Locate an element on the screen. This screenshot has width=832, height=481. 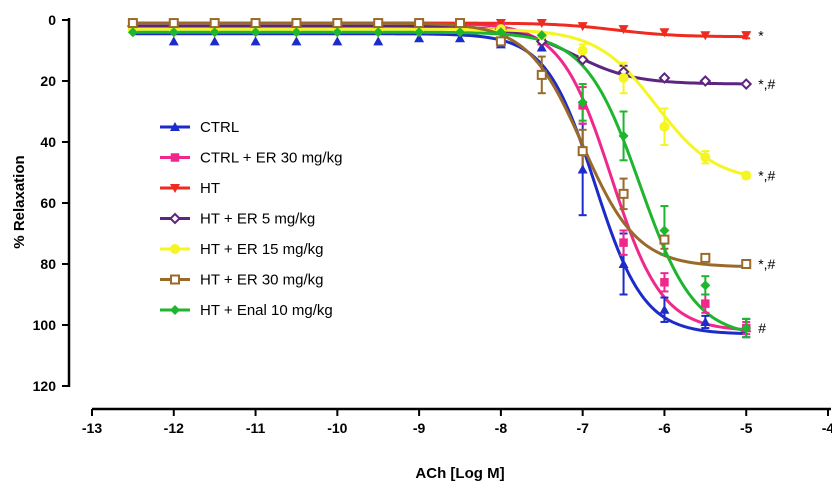
legend-label: CTRL is located at coordinates (219, 127).